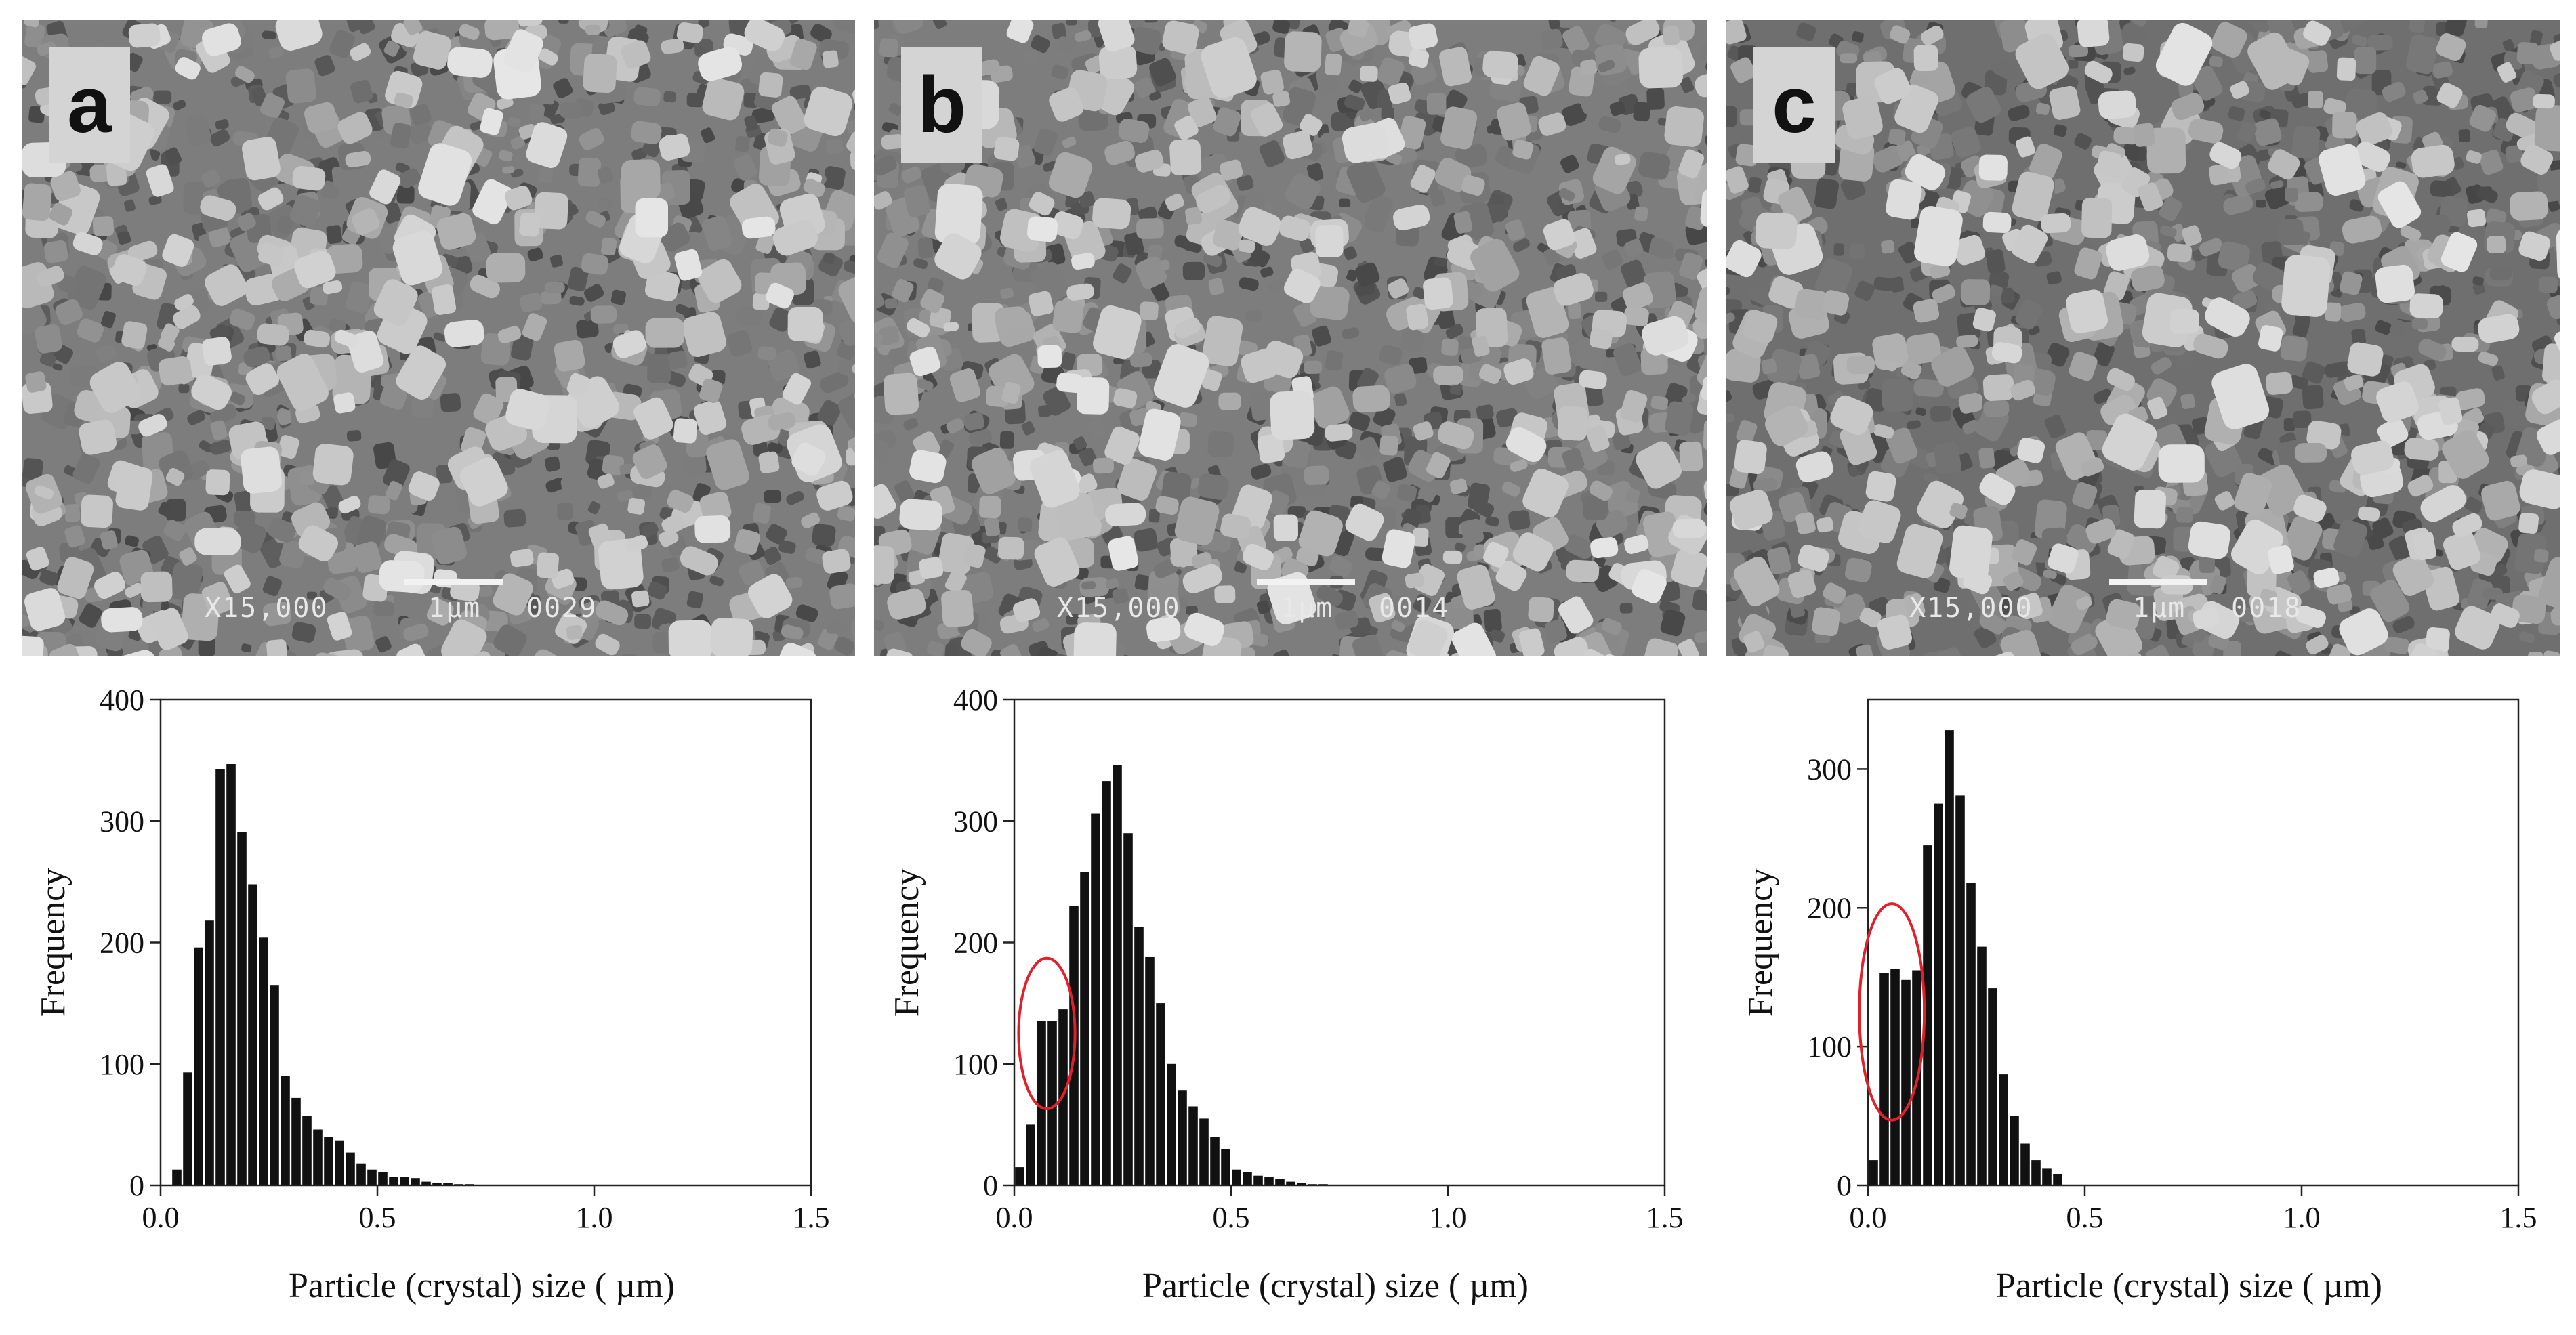 The height and width of the screenshot is (1335, 2576). I want to click on x-tick-label: 1.0, so click(1448, 1217).